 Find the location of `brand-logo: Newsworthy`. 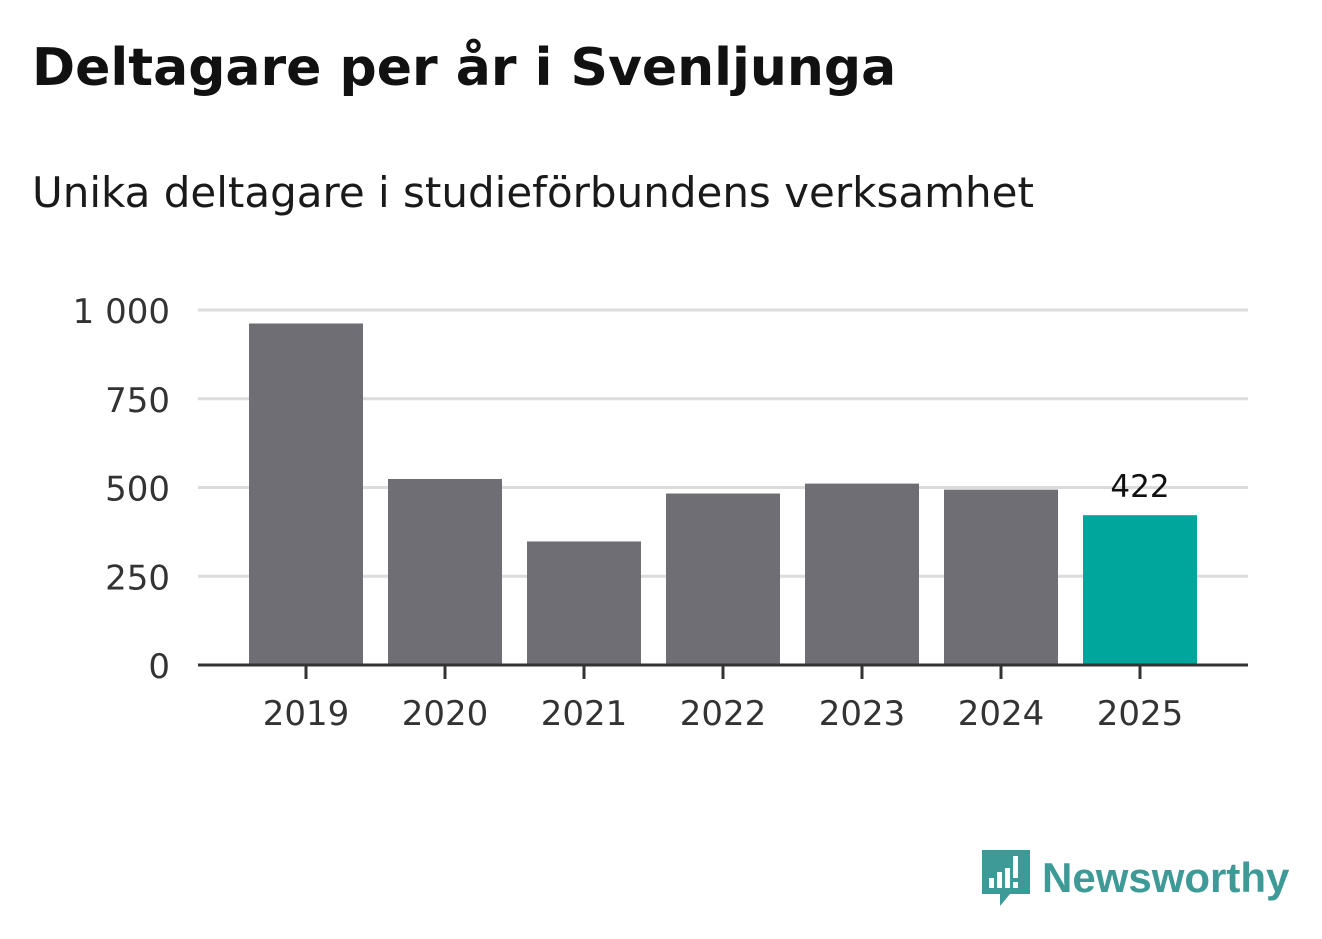

brand-logo: Newsworthy is located at coordinates (1134, 878).